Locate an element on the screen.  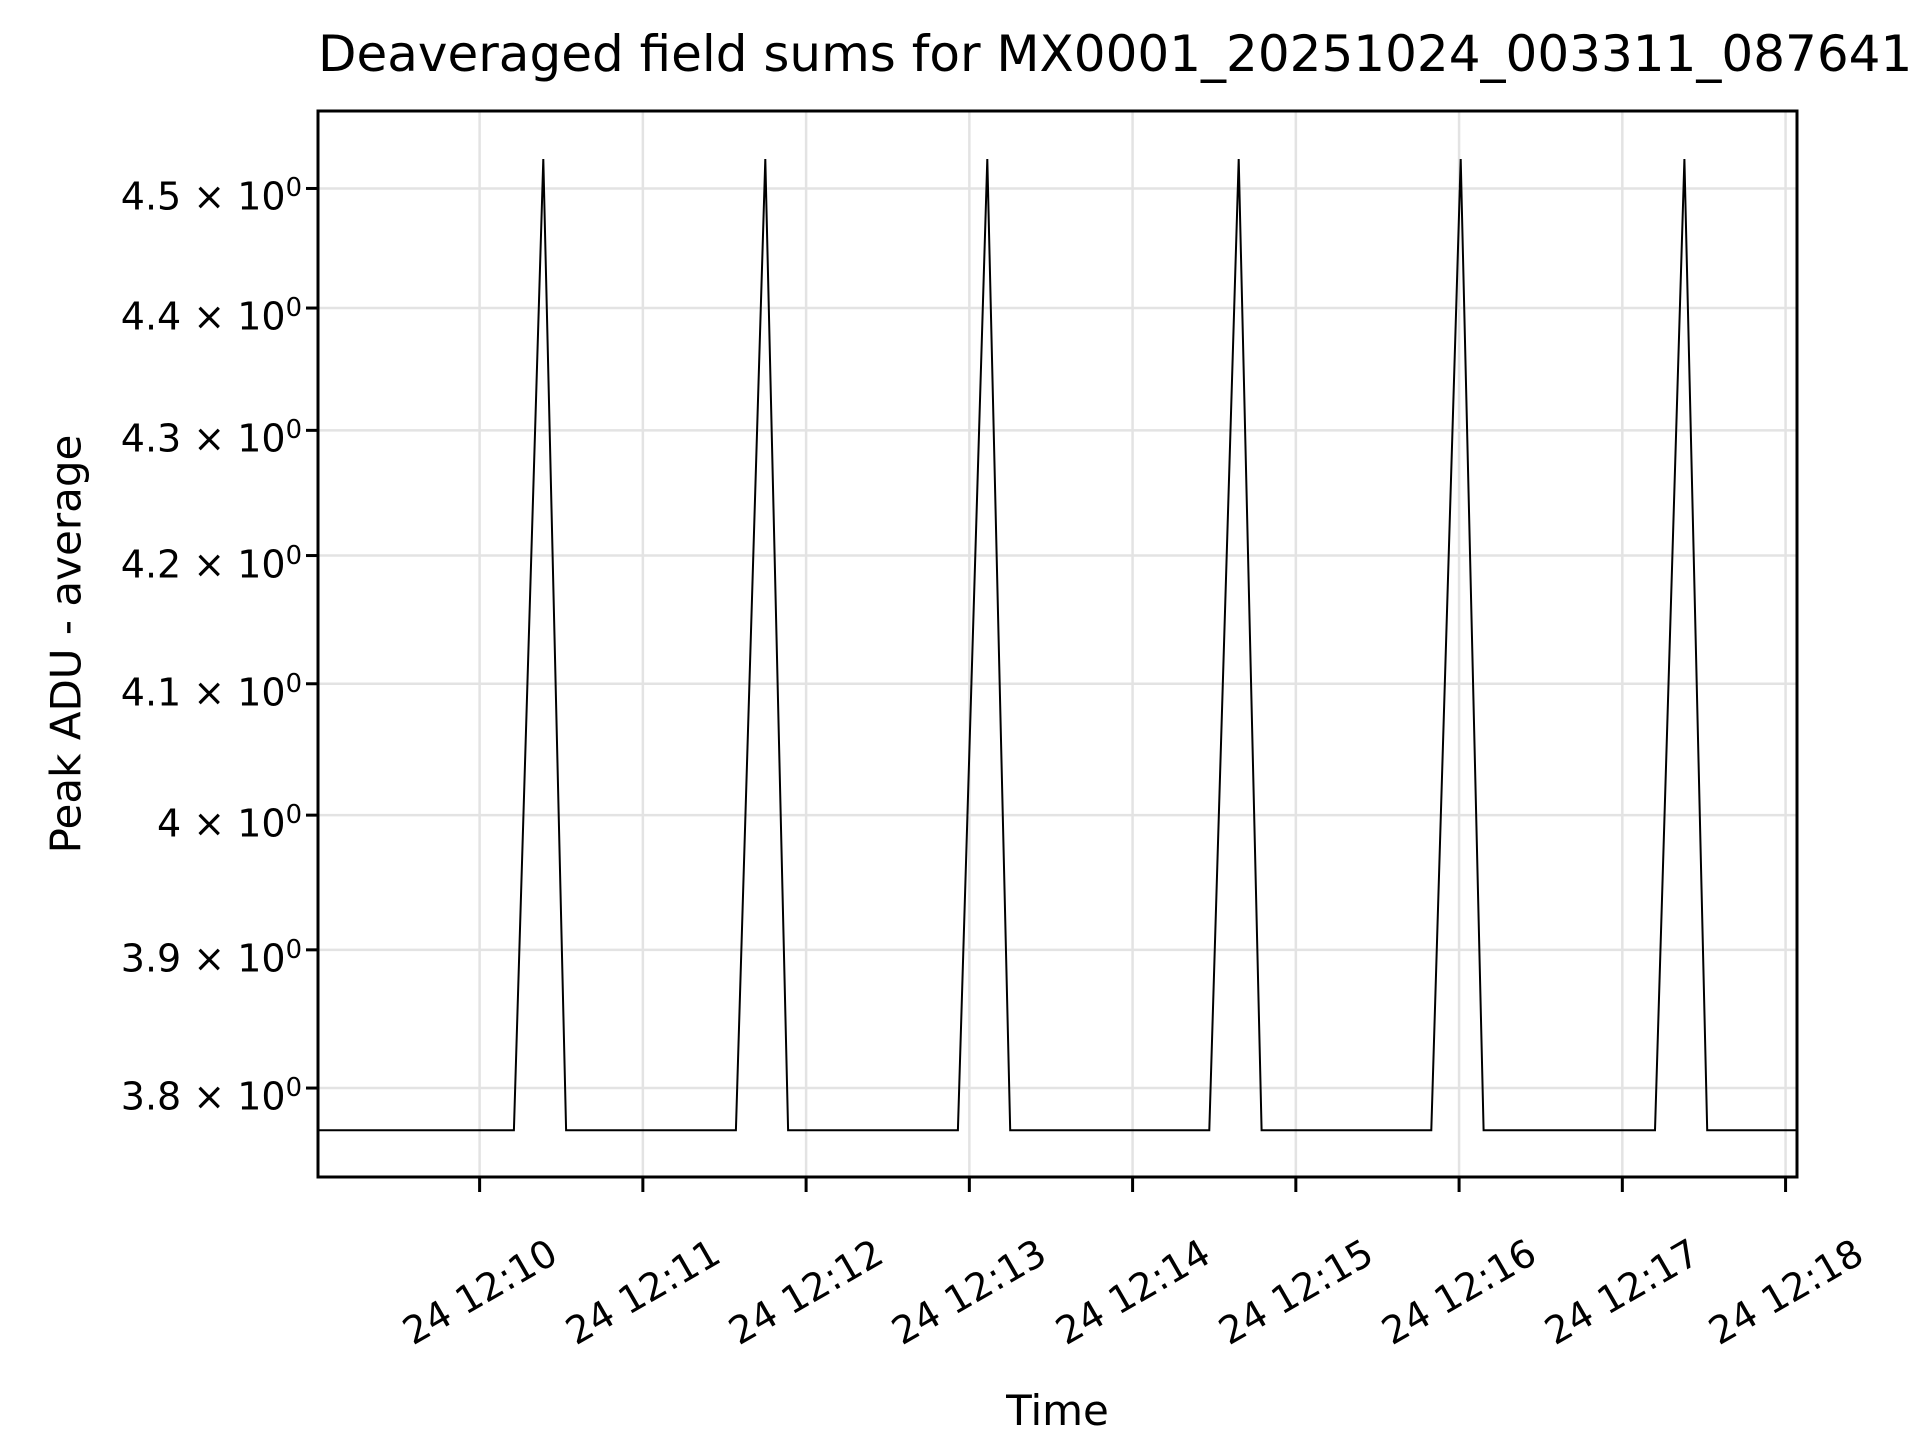
y-tick-label: 4.1 × 100 is located at coordinates (211, 691).